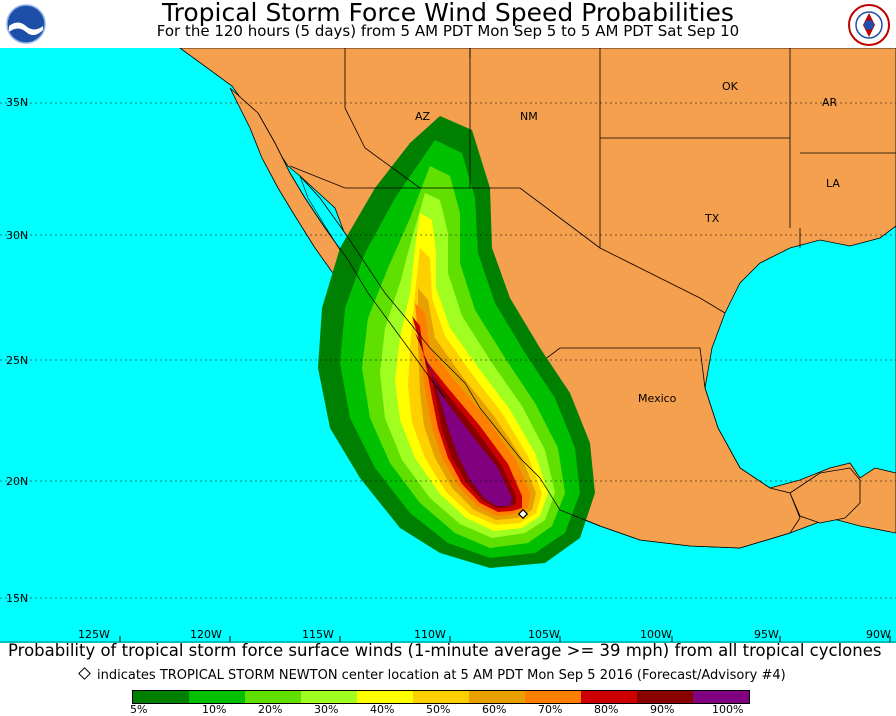  What do you see at coordinates (438, 709) in the screenshot?
I see `legend-label: 50%` at bounding box center [438, 709].